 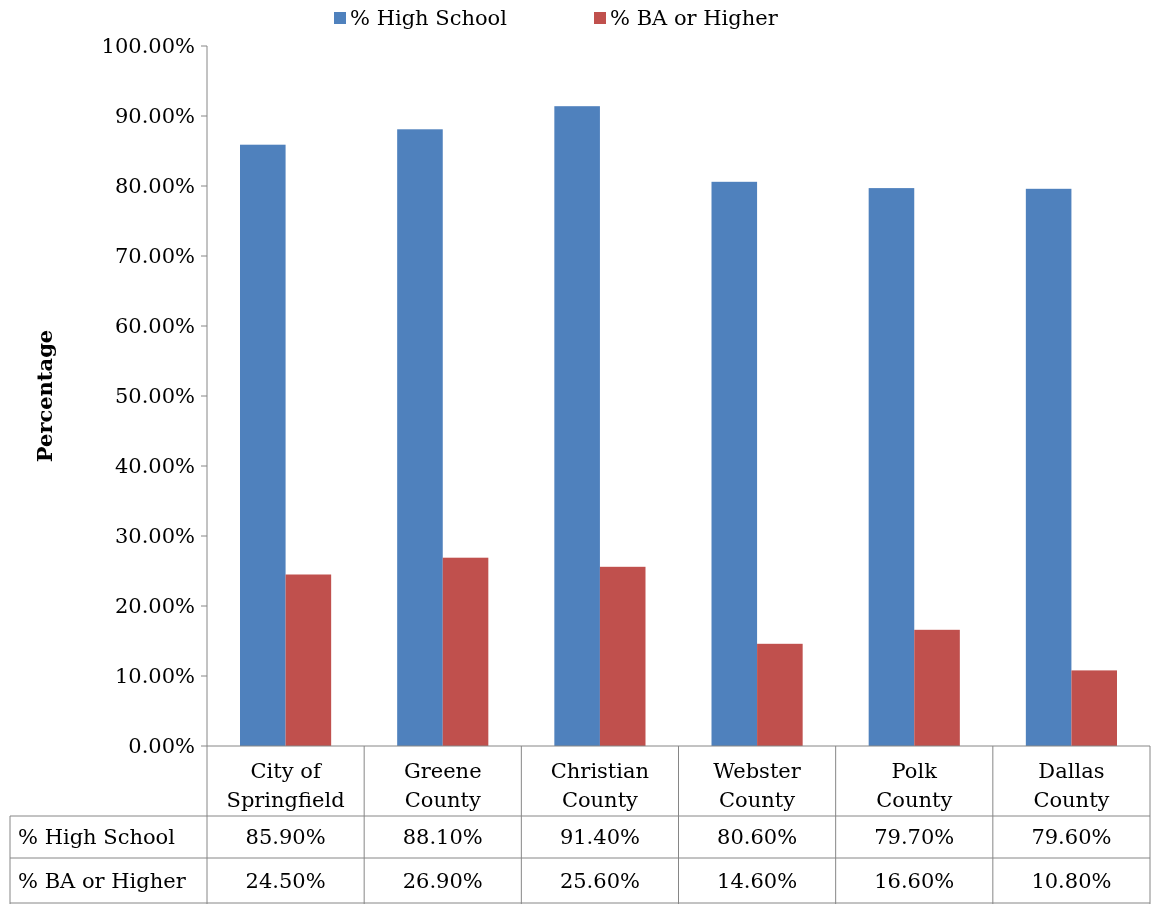 I want to click on data-label: 26.90%, so click(x=442, y=881).